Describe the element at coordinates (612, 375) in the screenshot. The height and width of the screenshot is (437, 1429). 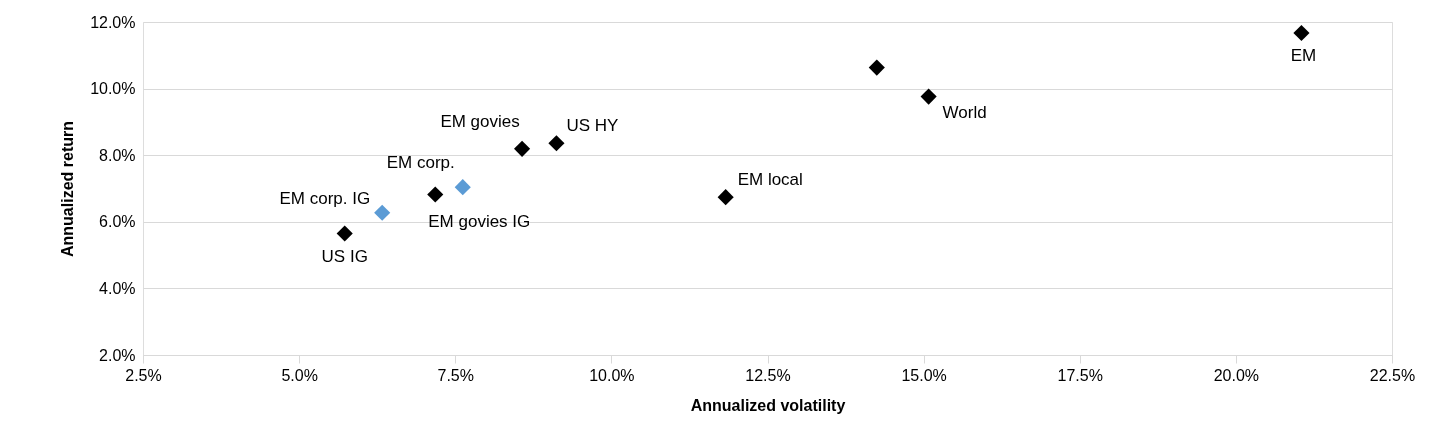
I see `x-tick-label: 10.0%` at that location.